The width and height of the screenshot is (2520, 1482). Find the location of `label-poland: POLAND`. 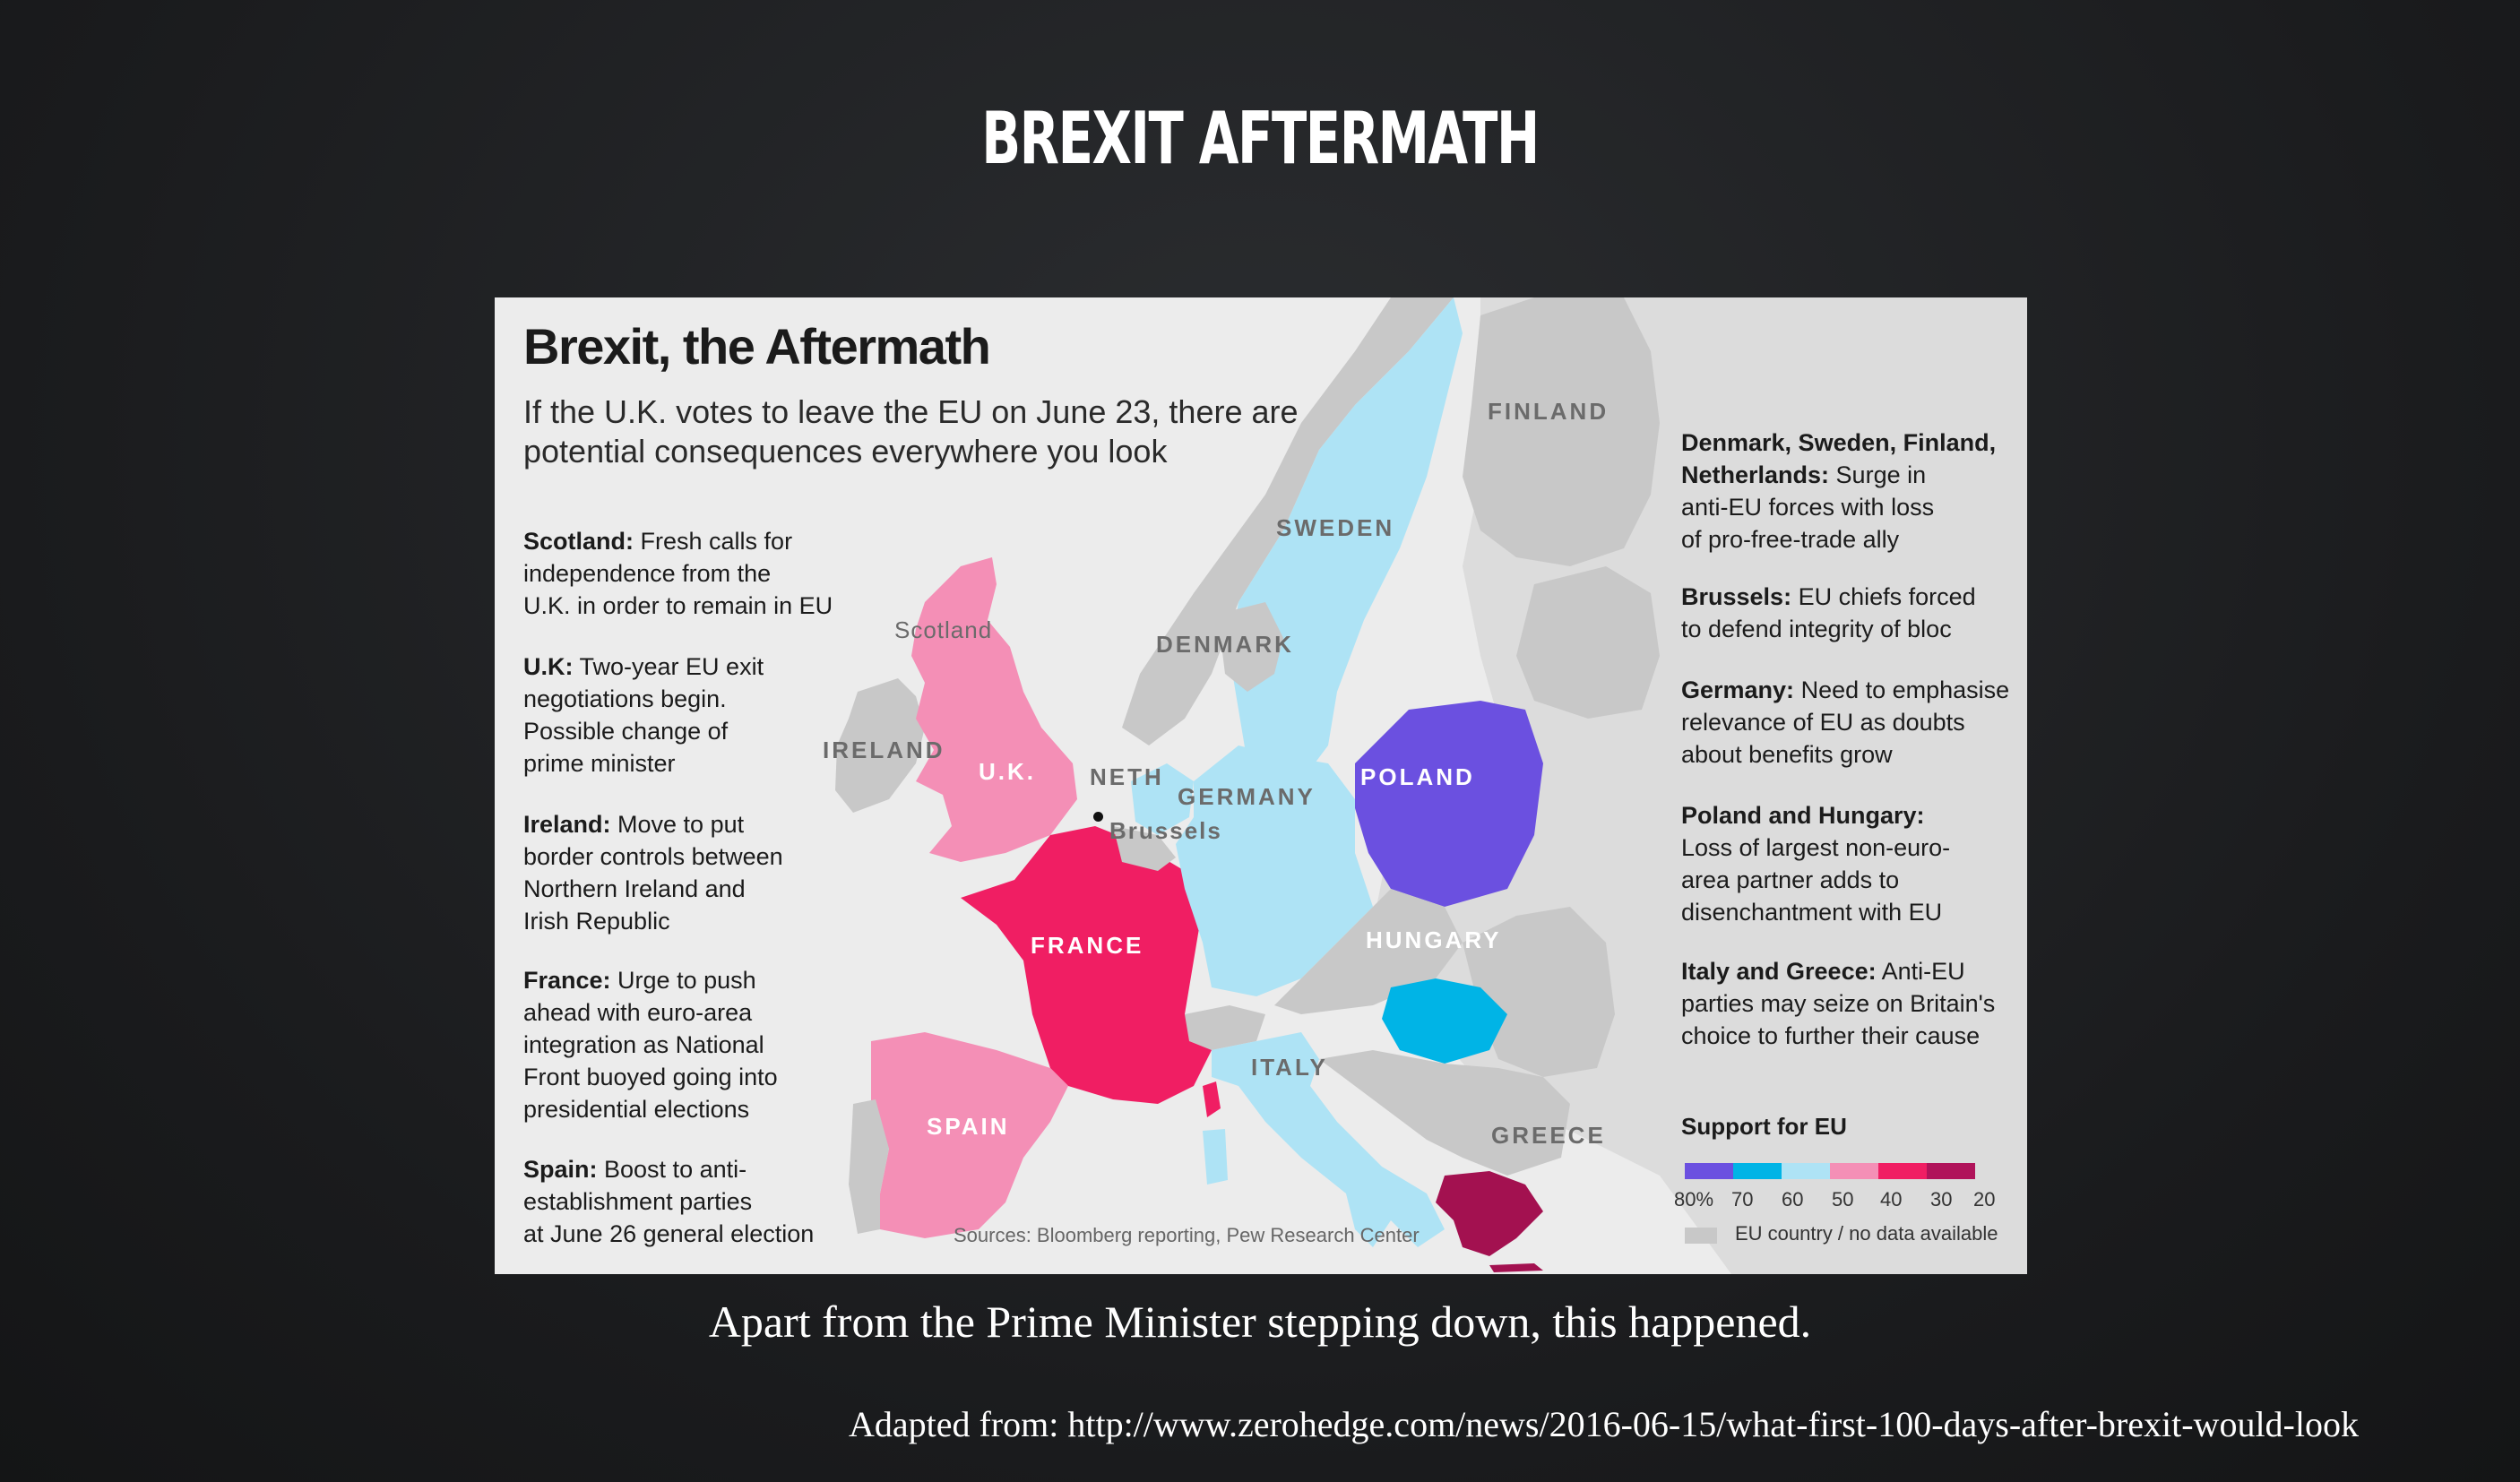

label-poland: POLAND is located at coordinates (1417, 776).